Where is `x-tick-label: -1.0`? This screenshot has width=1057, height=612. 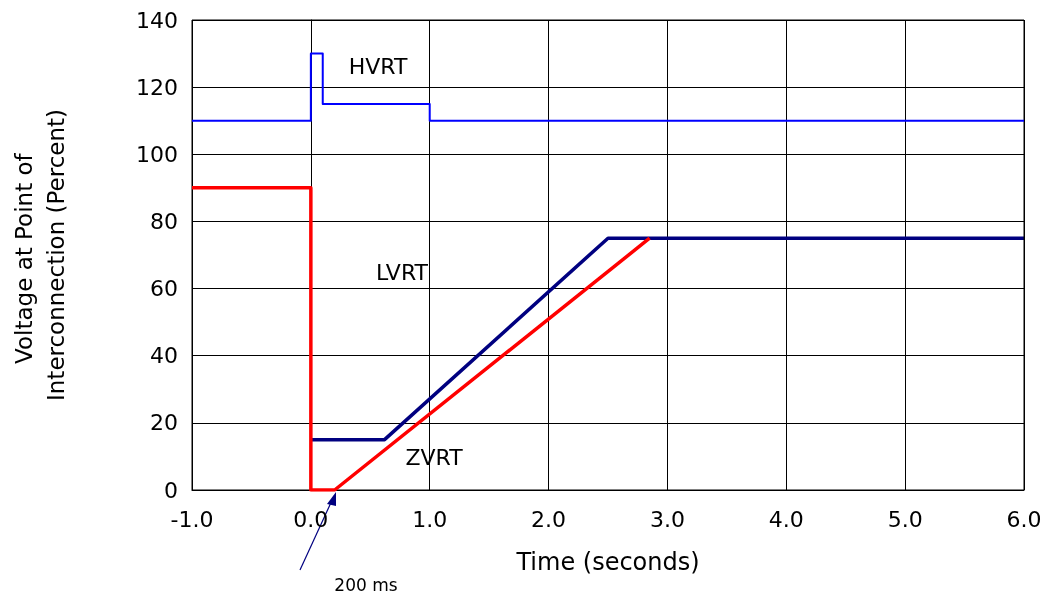 x-tick-label: -1.0 is located at coordinates (192, 519).